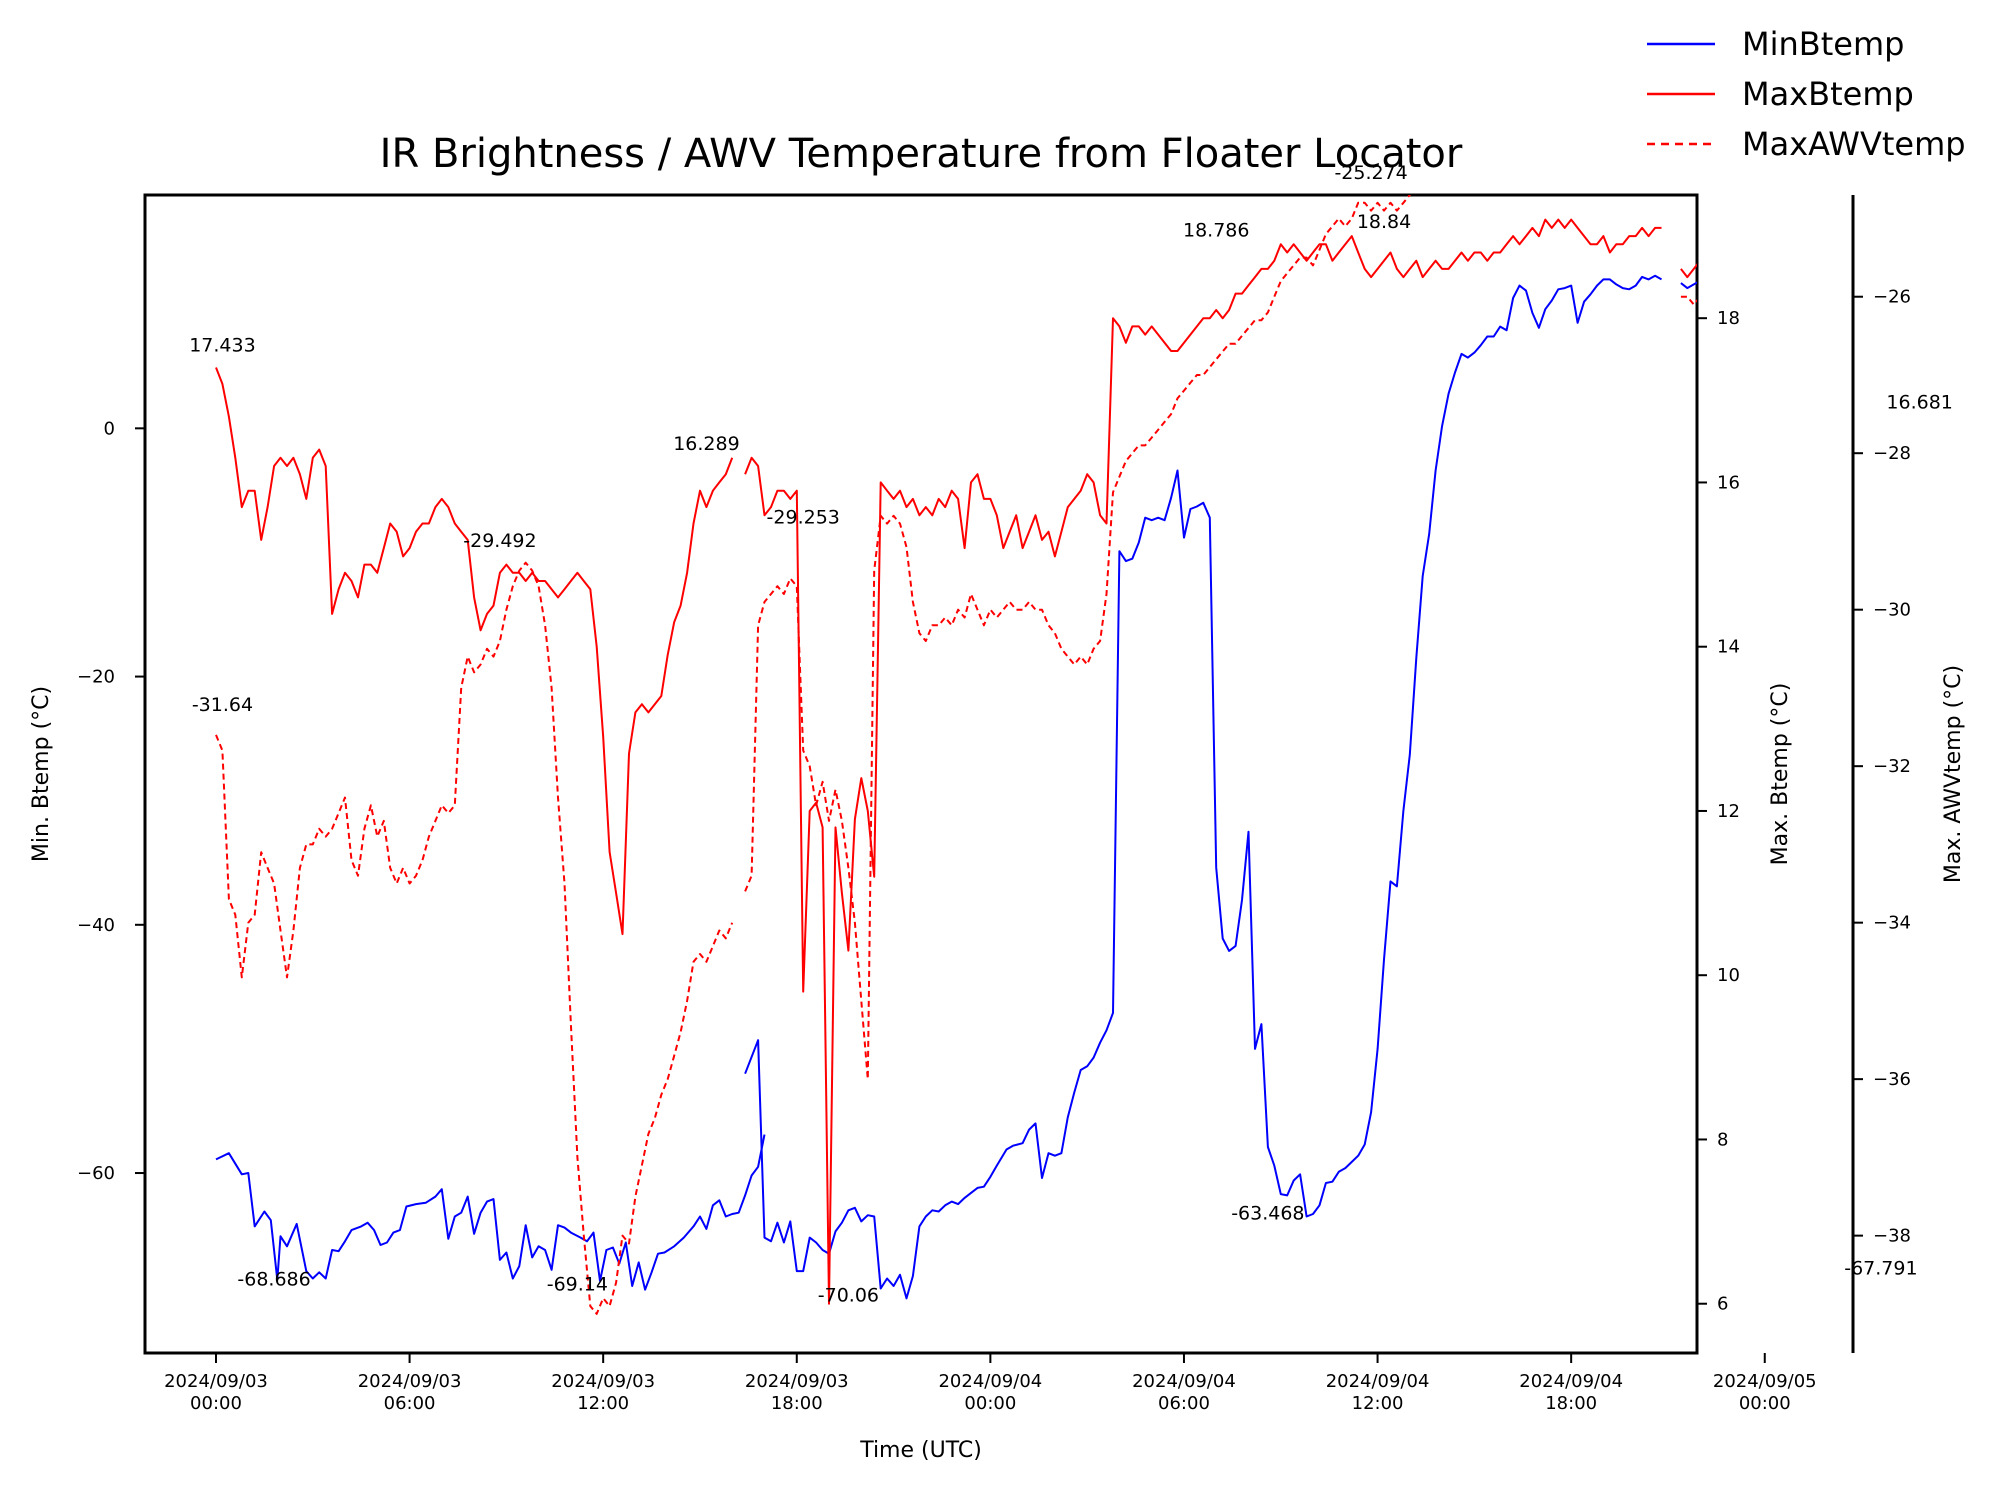  I want to click on y-left-tick-label: −60, so click(96, 1173).